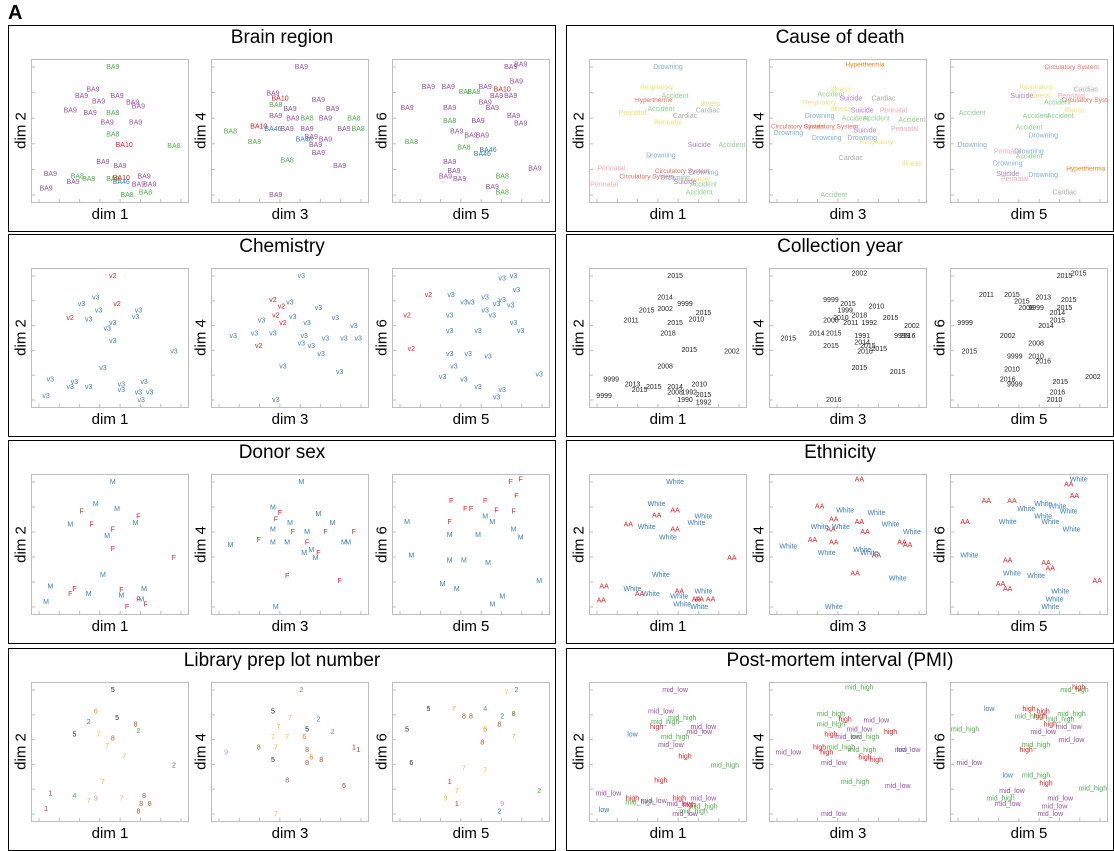 The image size is (1114, 851). What do you see at coordinates (883, 99) in the screenshot?
I see `data-point: Cardiac` at bounding box center [883, 99].